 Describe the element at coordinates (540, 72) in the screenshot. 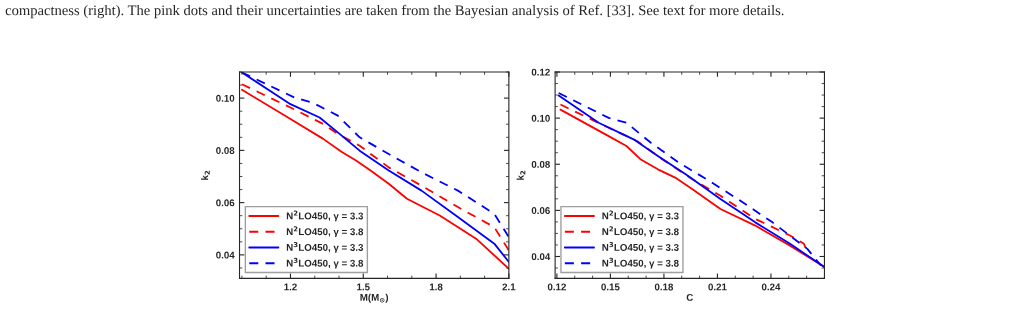

I see `y-tick-label: 0.12` at that location.